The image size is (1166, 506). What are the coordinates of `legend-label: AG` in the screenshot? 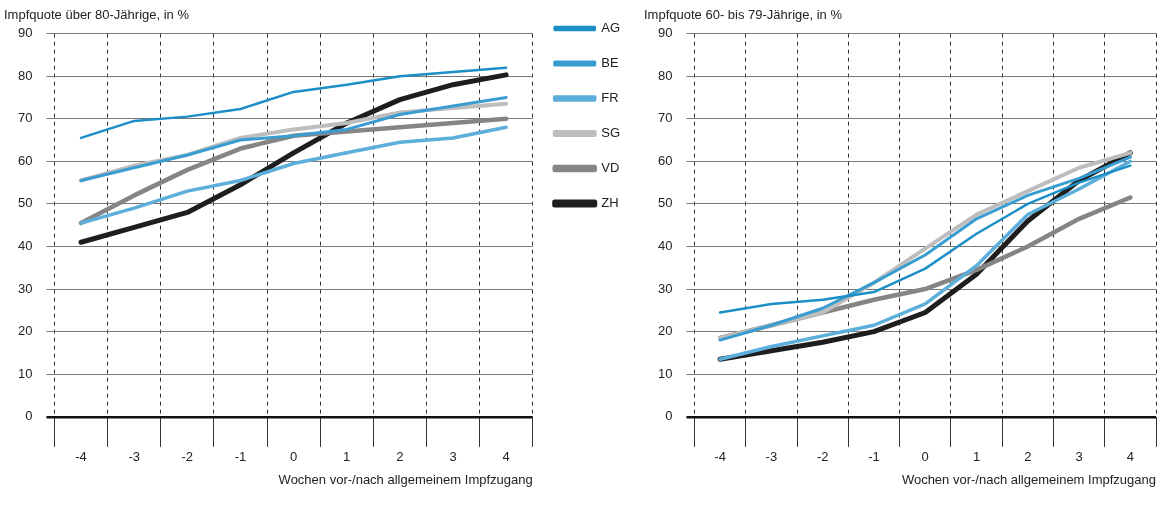 It's located at (611, 28).